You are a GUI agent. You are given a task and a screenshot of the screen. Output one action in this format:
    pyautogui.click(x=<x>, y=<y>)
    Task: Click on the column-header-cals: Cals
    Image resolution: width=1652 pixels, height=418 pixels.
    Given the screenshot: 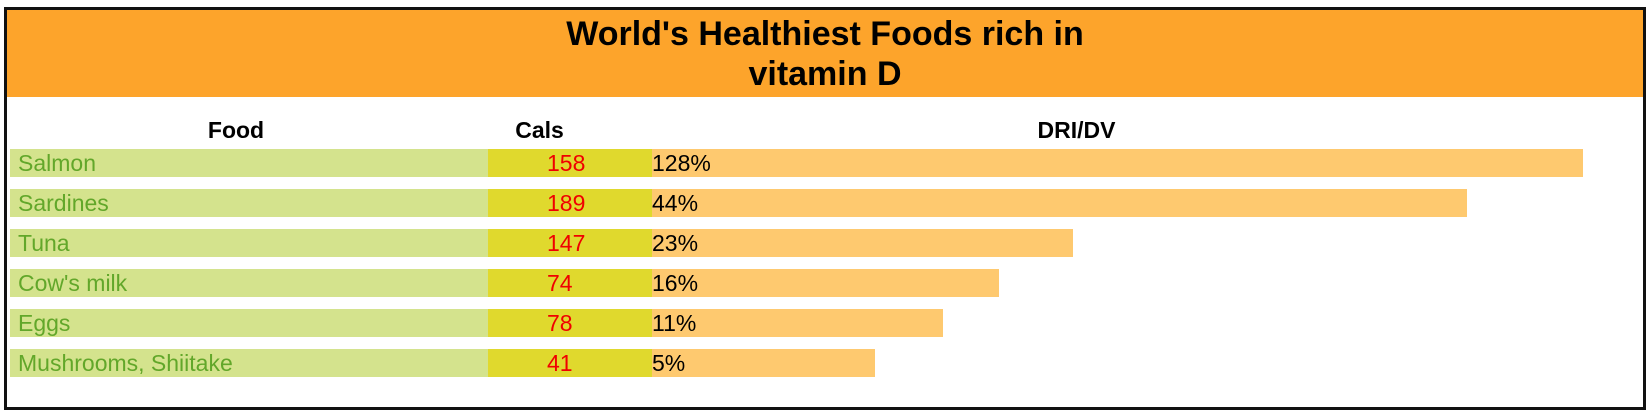 What is the action you would take?
    pyautogui.click(x=539, y=130)
    